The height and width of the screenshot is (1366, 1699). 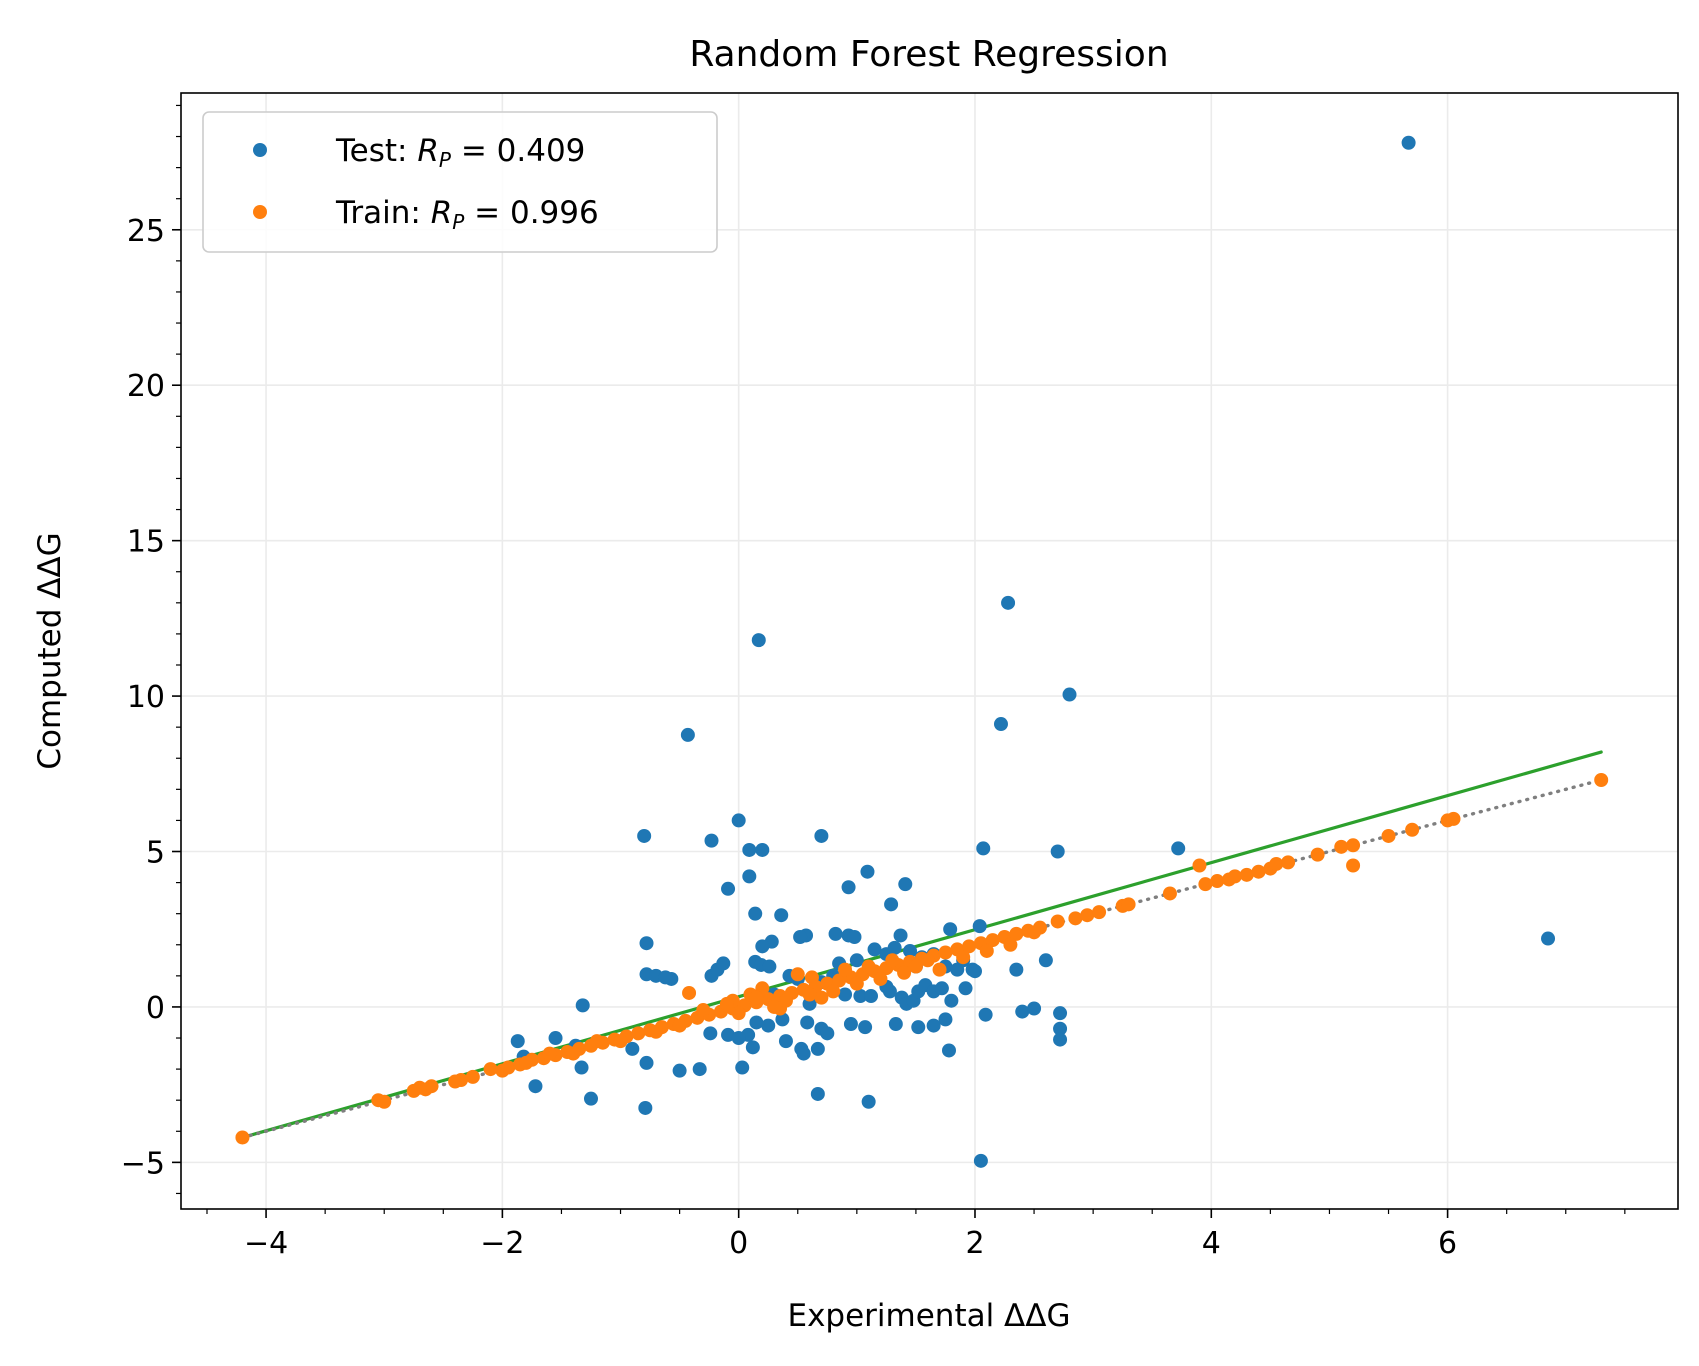 I want to click on y-axis-label: Computed ΔΔG, so click(x=50, y=650).